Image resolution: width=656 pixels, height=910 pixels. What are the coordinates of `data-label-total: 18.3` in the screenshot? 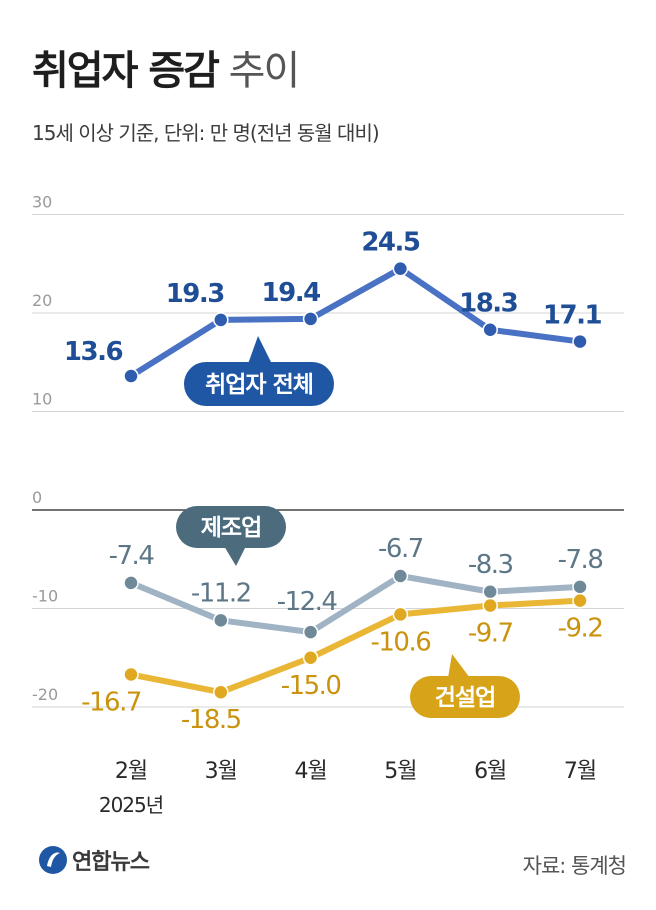 It's located at (488, 304).